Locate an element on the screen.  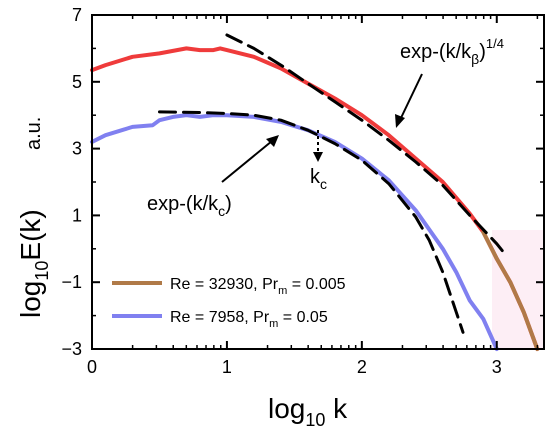
y-tick-label: 3 is located at coordinates (77, 149).